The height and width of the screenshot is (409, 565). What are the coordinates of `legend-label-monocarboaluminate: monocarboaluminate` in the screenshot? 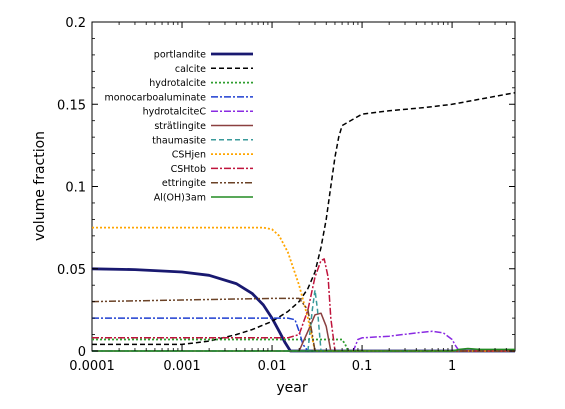 It's located at (156, 97).